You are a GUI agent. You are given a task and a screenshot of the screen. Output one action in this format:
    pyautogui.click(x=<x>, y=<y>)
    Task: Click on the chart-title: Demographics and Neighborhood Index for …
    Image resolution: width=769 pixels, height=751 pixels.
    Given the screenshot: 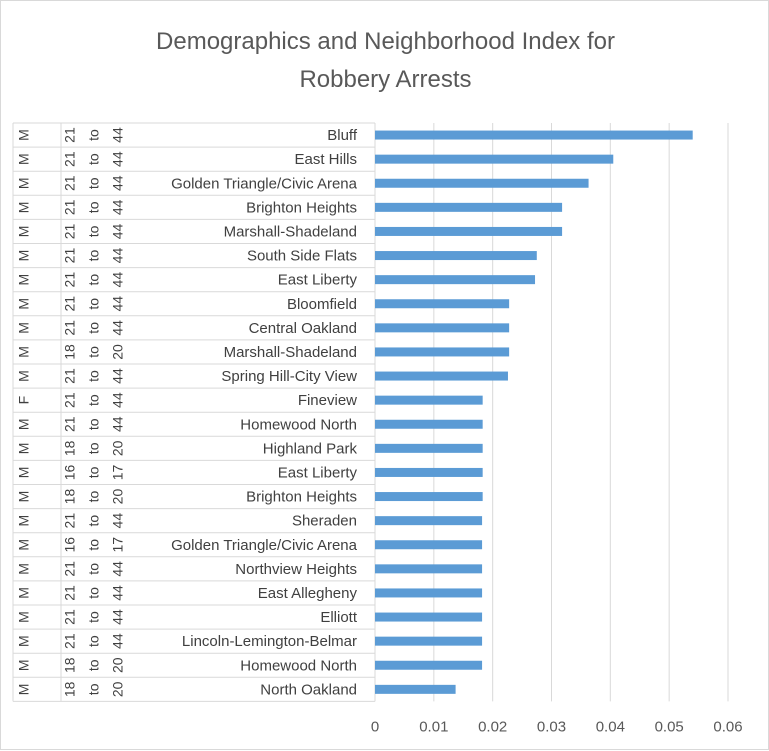 What is the action you would take?
    pyautogui.click(x=385, y=61)
    